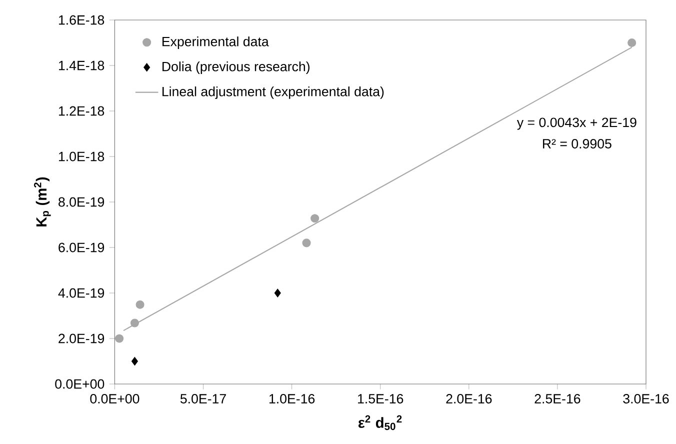 This screenshot has height=444, width=676. What do you see at coordinates (115, 399) in the screenshot?
I see `x-tick-label: 0.0E+00` at bounding box center [115, 399].